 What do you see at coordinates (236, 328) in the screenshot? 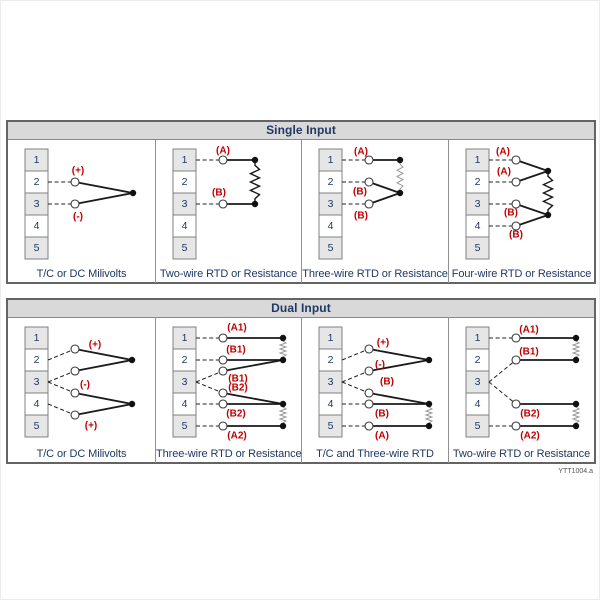
I see `signal-label: (A1)` at bounding box center [236, 328].